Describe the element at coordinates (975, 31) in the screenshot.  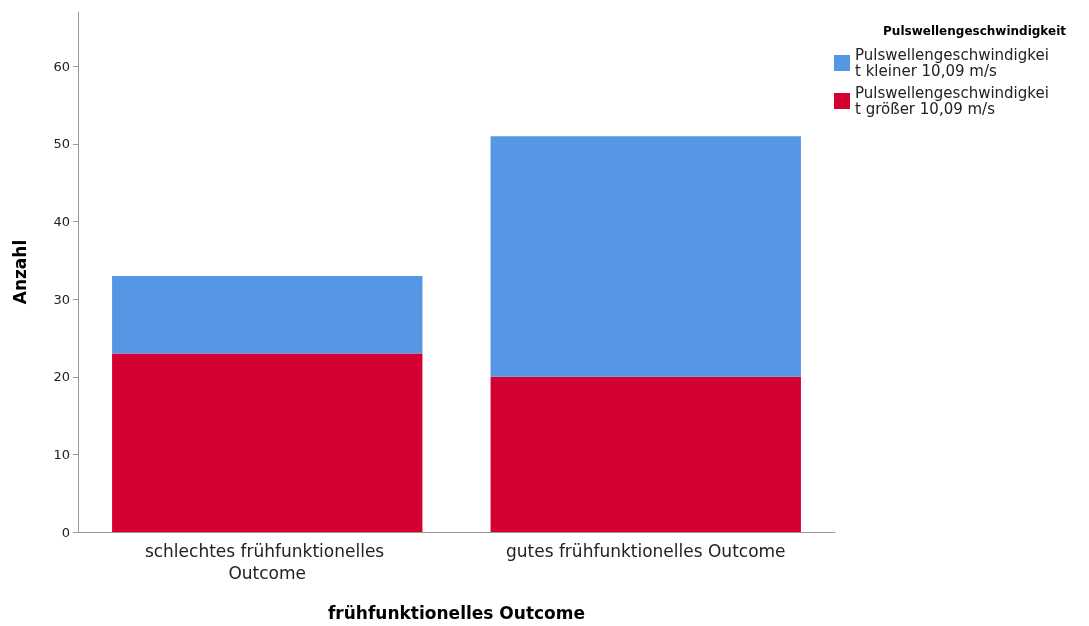
I see `legend-title: Pulswellengeschwindigkeit` at that location.